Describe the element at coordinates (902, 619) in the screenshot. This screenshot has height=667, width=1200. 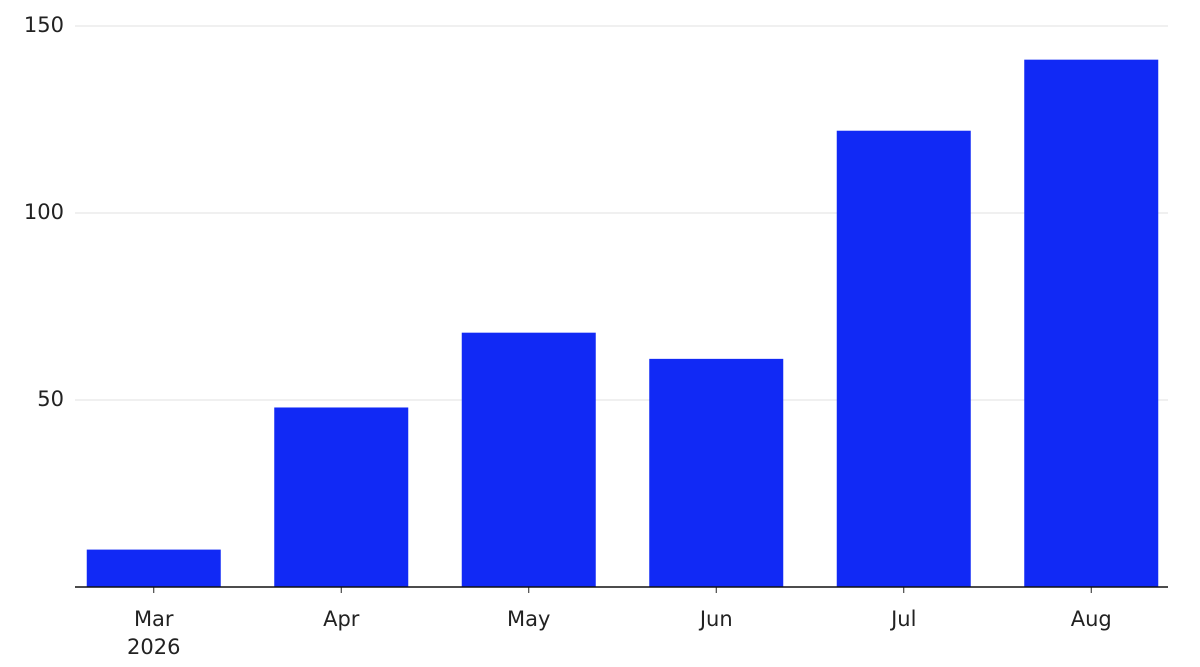
I see `x-tick-label: Jul` at that location.